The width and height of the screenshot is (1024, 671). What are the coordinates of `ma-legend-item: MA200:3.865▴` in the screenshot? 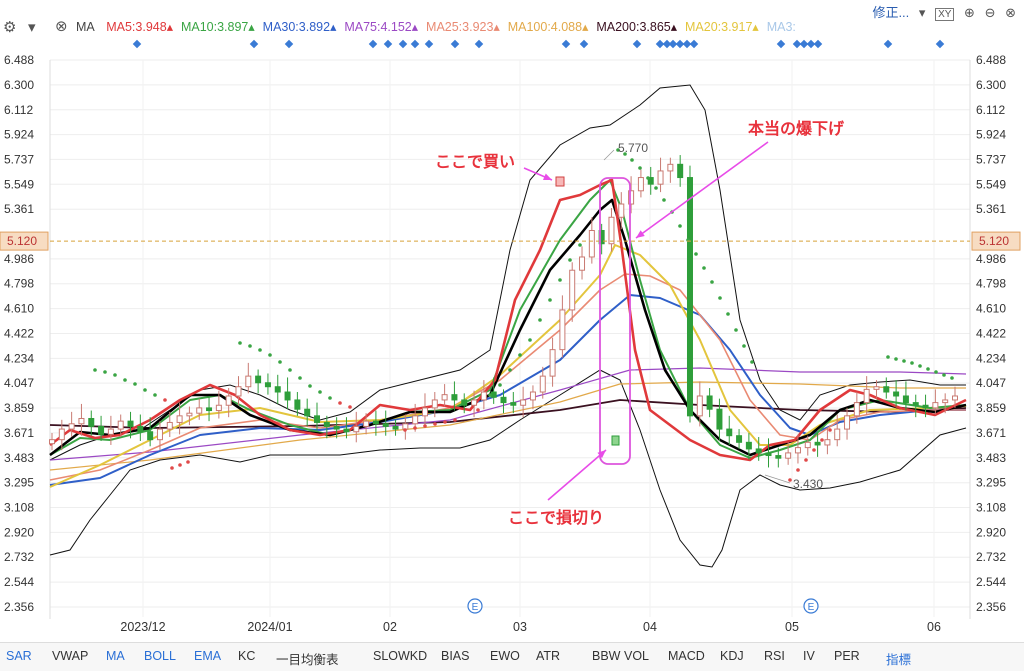 It's located at (636, 27).